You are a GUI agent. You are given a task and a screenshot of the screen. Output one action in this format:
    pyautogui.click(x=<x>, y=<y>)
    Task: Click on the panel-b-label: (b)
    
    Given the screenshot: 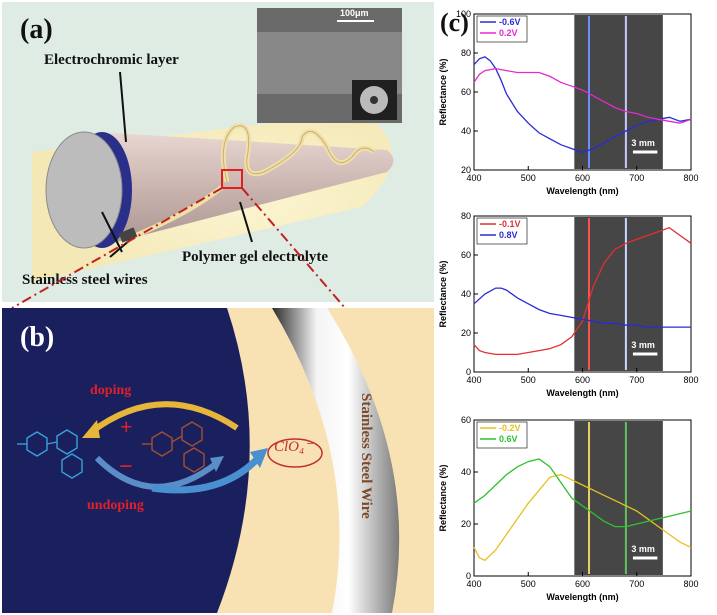 What is the action you would take?
    pyautogui.click(x=37, y=337)
    